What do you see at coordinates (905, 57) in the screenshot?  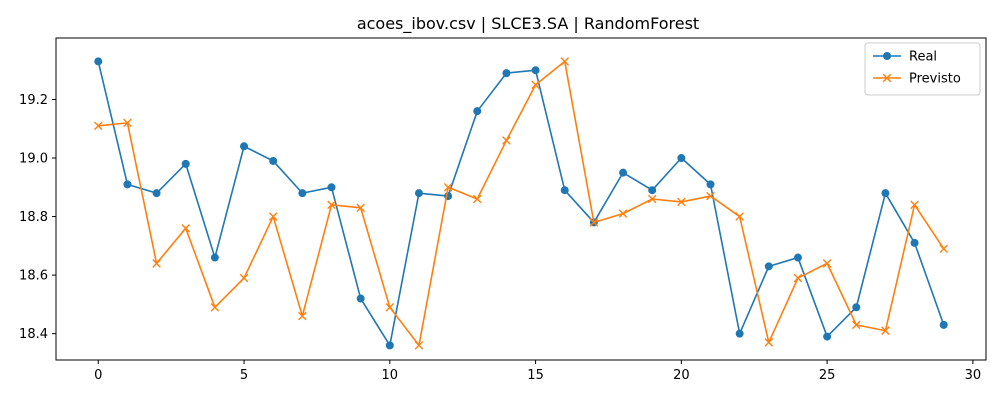 I see `legend-item-real: Real` at bounding box center [905, 57].